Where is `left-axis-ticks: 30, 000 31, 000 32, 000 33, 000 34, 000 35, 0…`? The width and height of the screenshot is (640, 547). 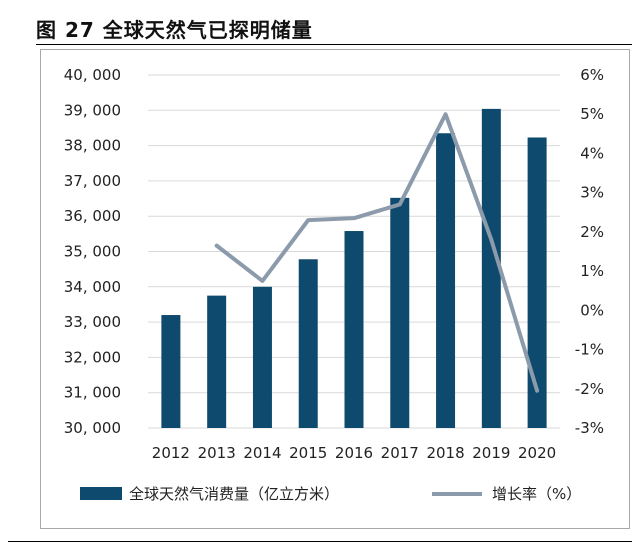 left-axis-ticks: 30, 000 31, 000 32, 000 33, 000 34, 000 35, 0… is located at coordinates (92, 251).